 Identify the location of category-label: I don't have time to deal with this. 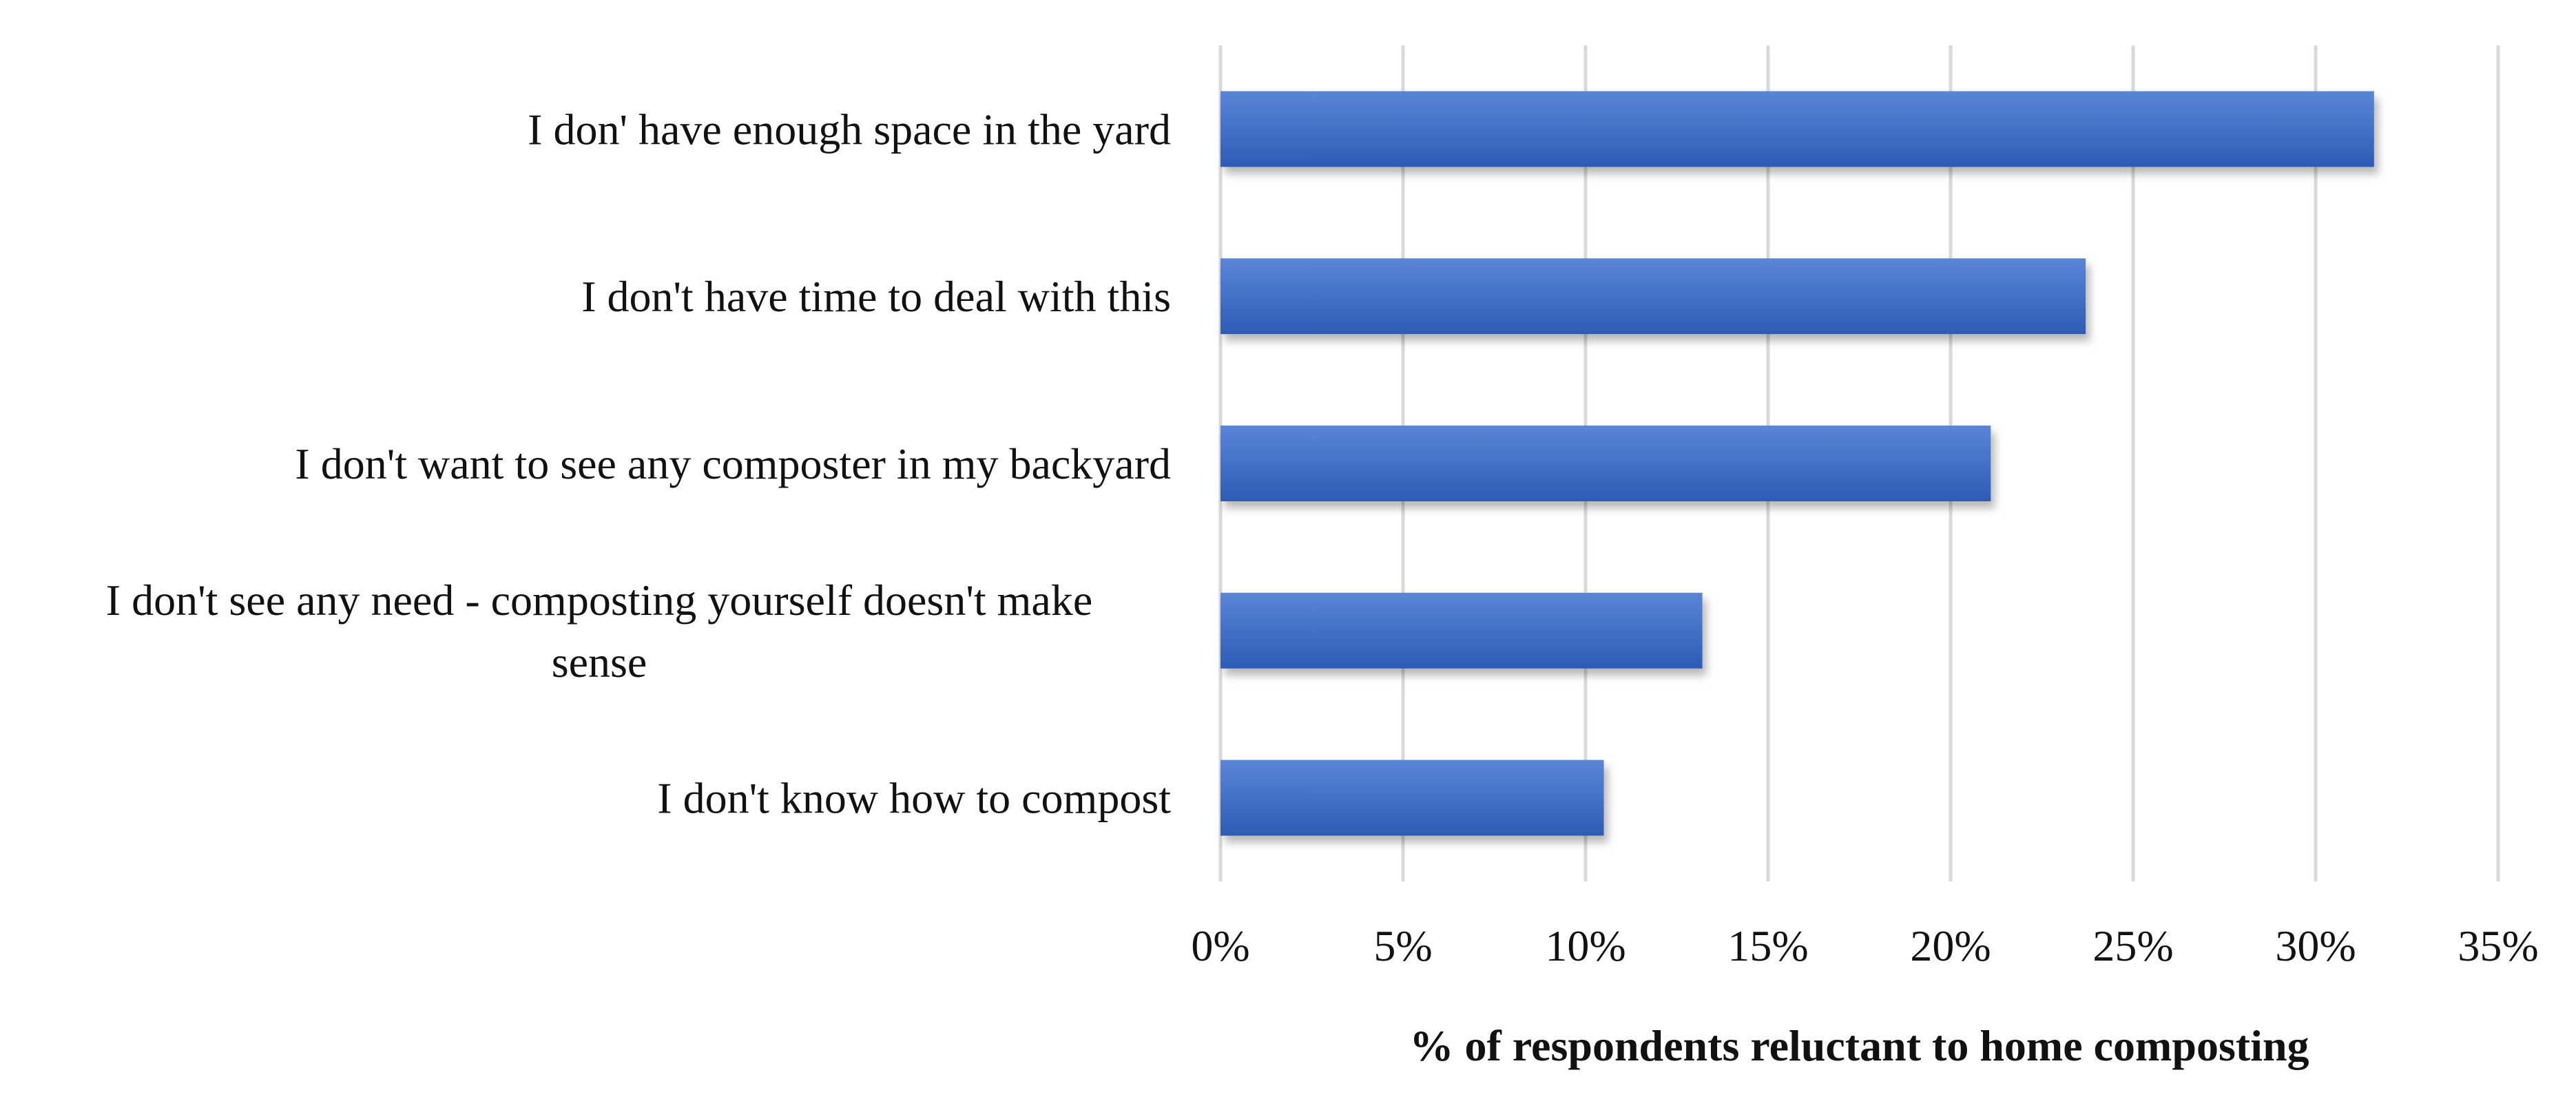
(876, 296).